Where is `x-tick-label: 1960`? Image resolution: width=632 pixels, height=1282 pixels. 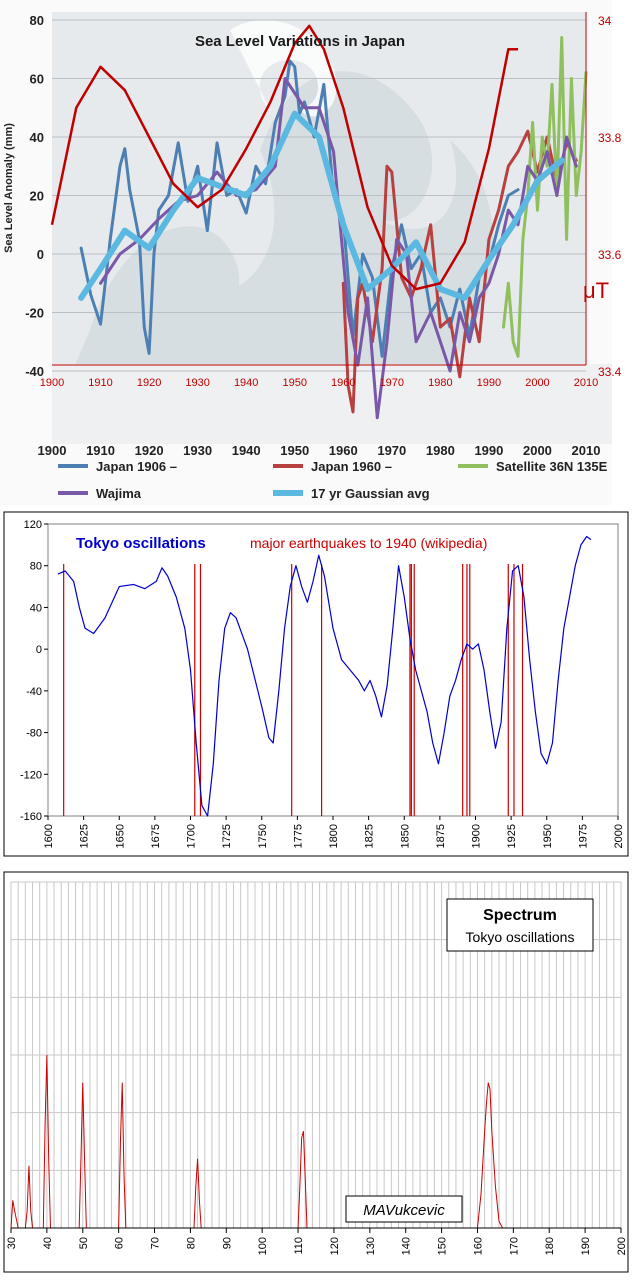 x-tick-label: 1960 is located at coordinates (343, 450).